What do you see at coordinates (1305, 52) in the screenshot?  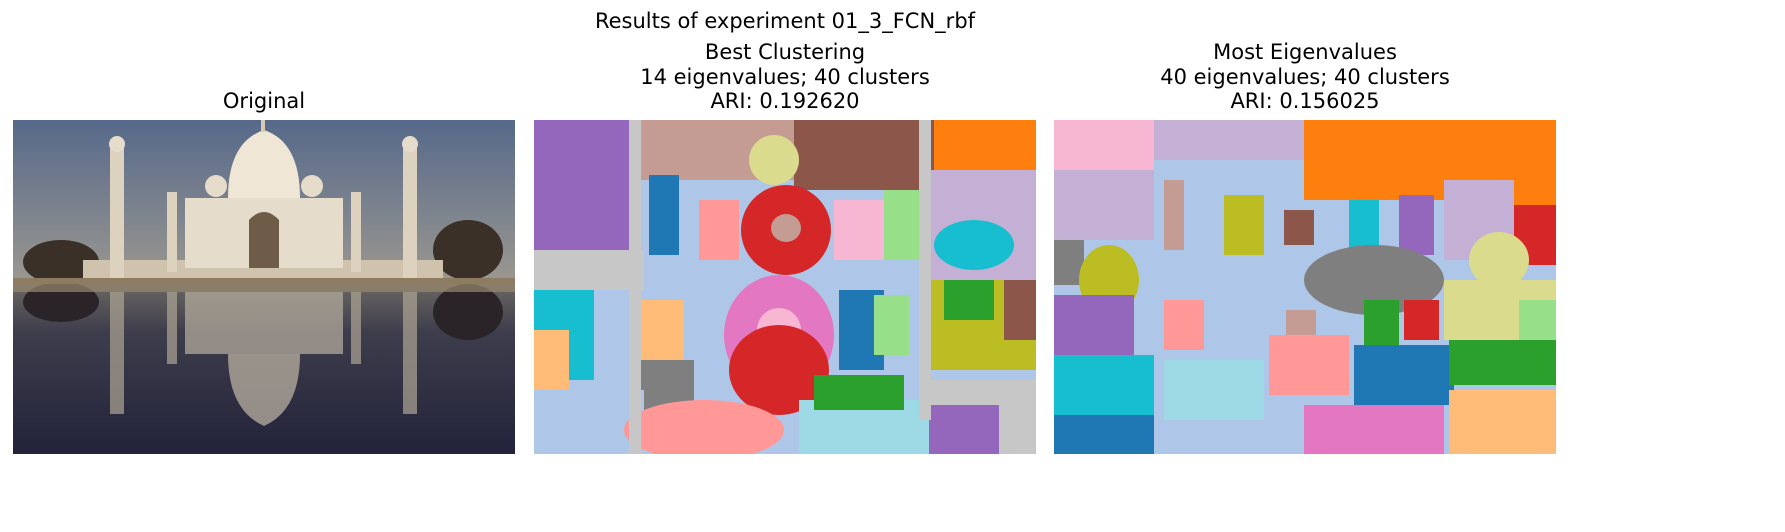 I see `panel-title-line: Most Eigenvalues` at bounding box center [1305, 52].